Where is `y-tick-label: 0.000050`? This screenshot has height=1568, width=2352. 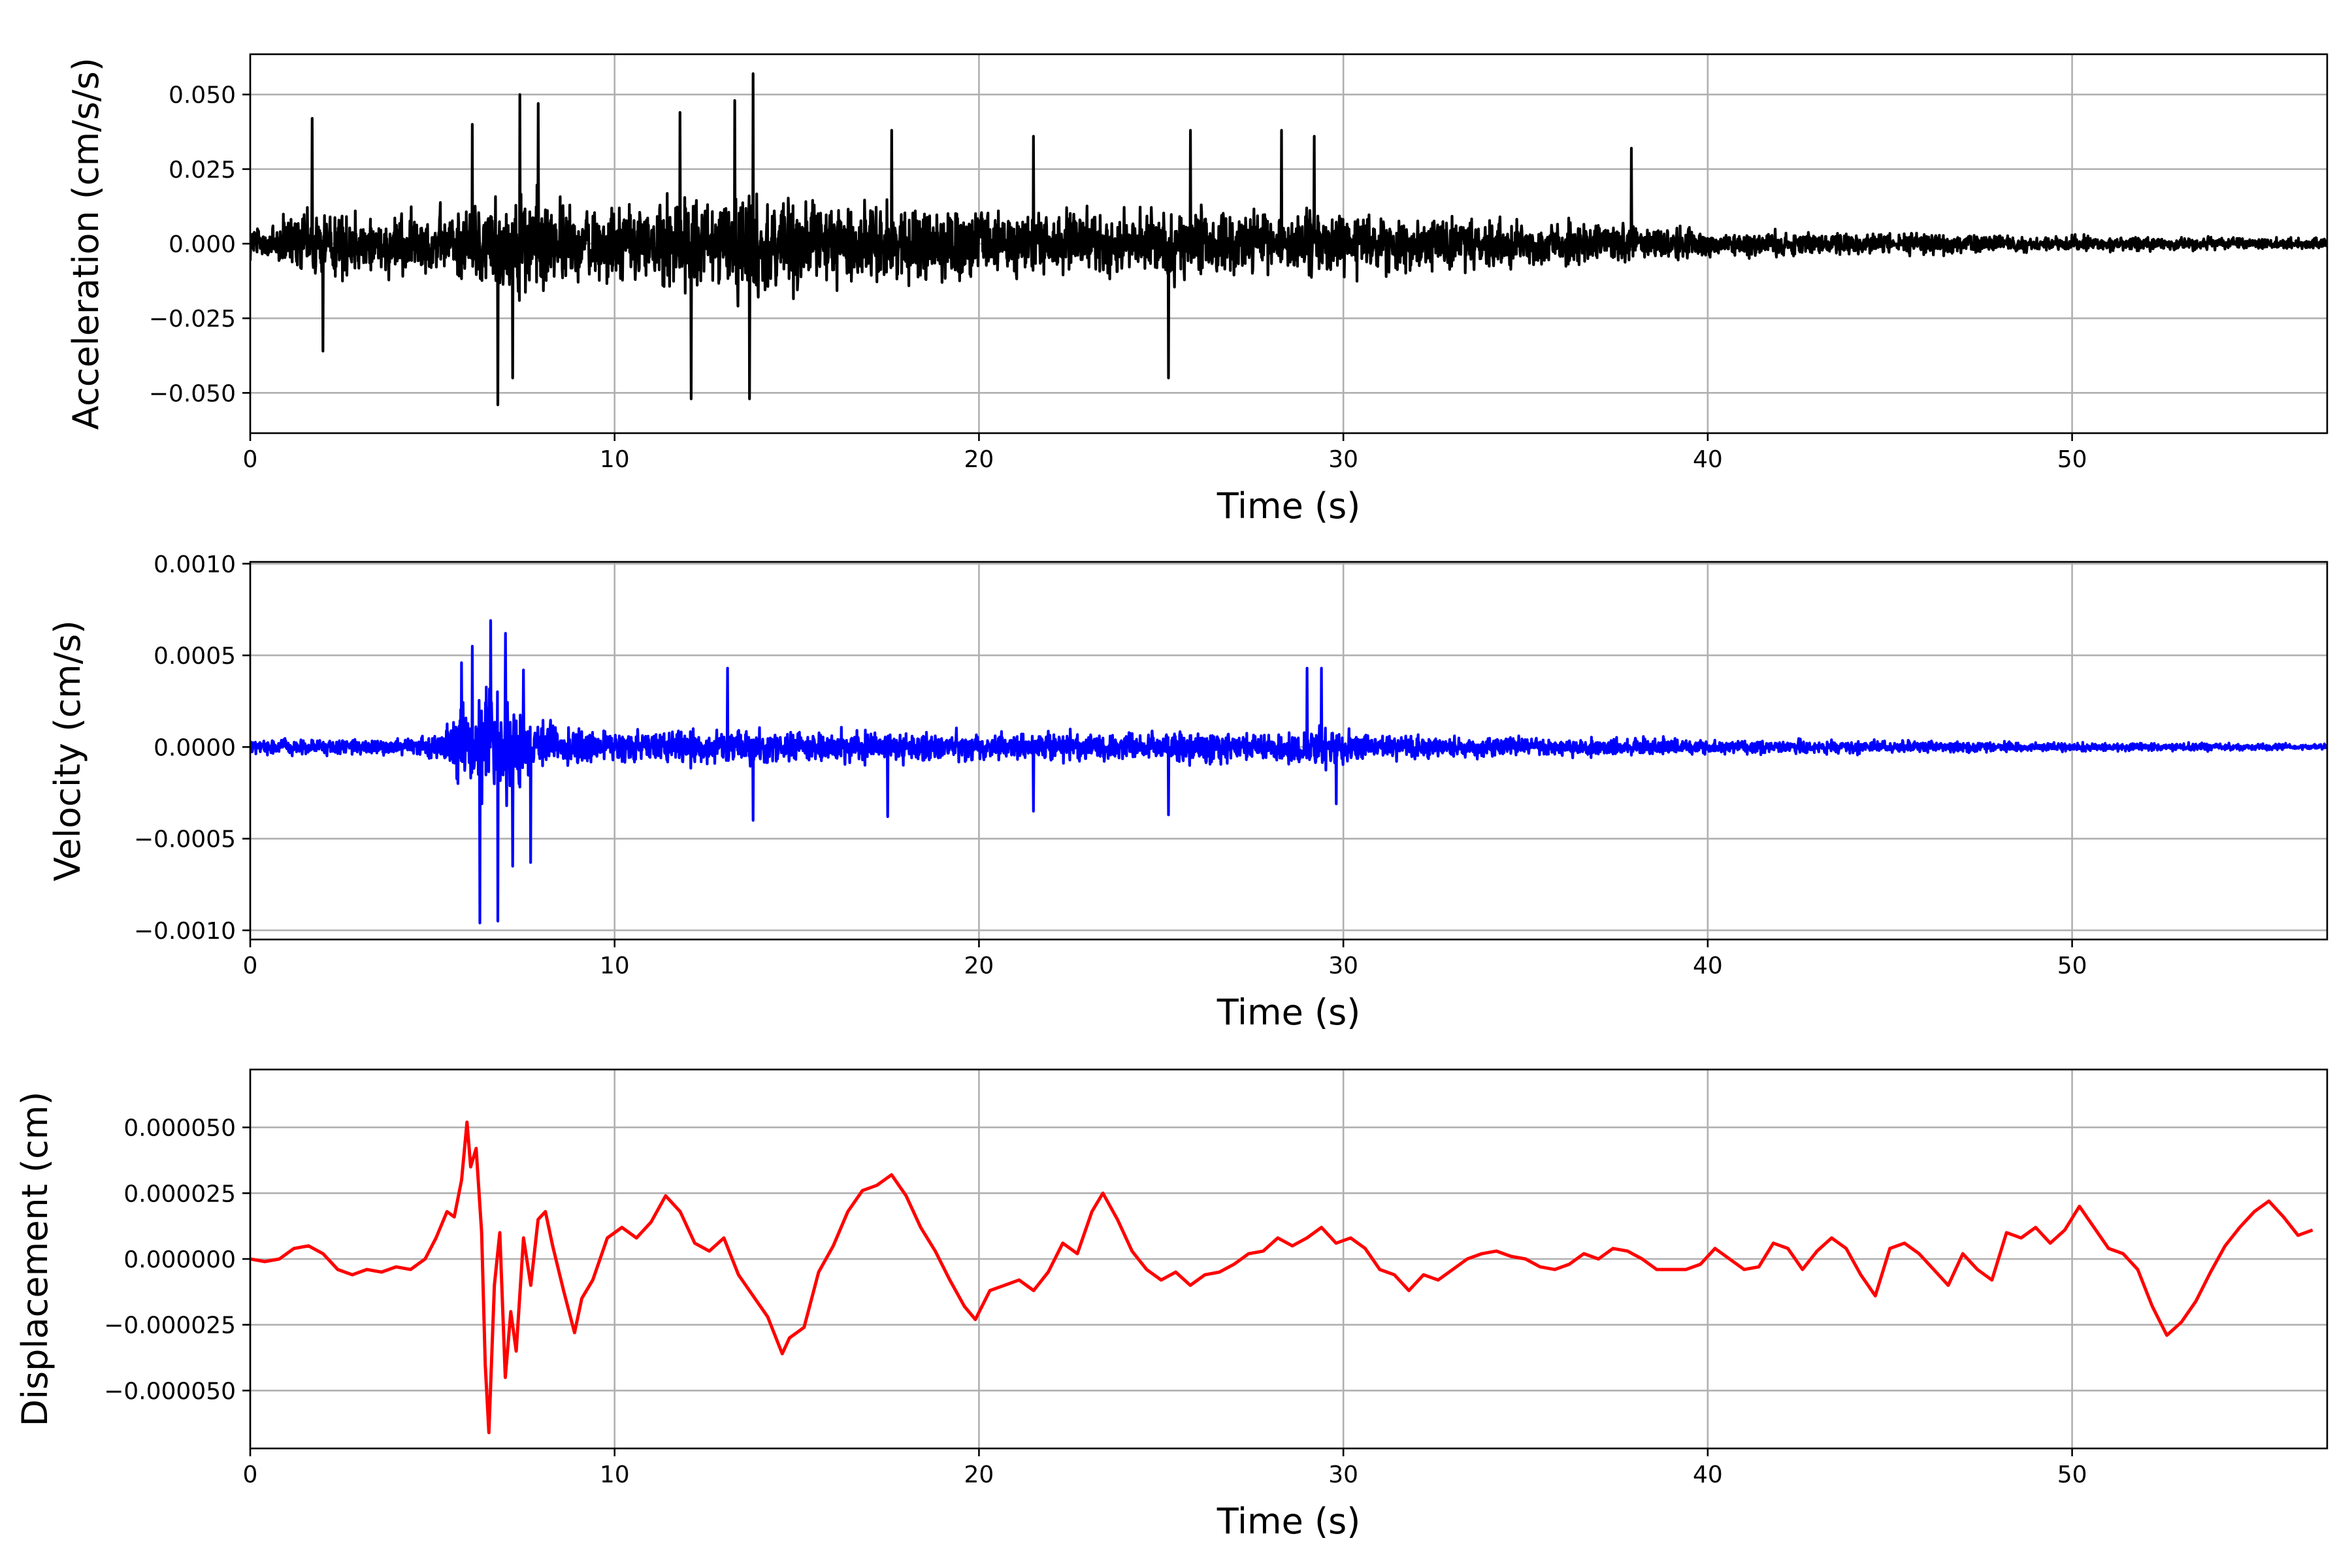
y-tick-label: 0.000050 is located at coordinates (179, 1128).